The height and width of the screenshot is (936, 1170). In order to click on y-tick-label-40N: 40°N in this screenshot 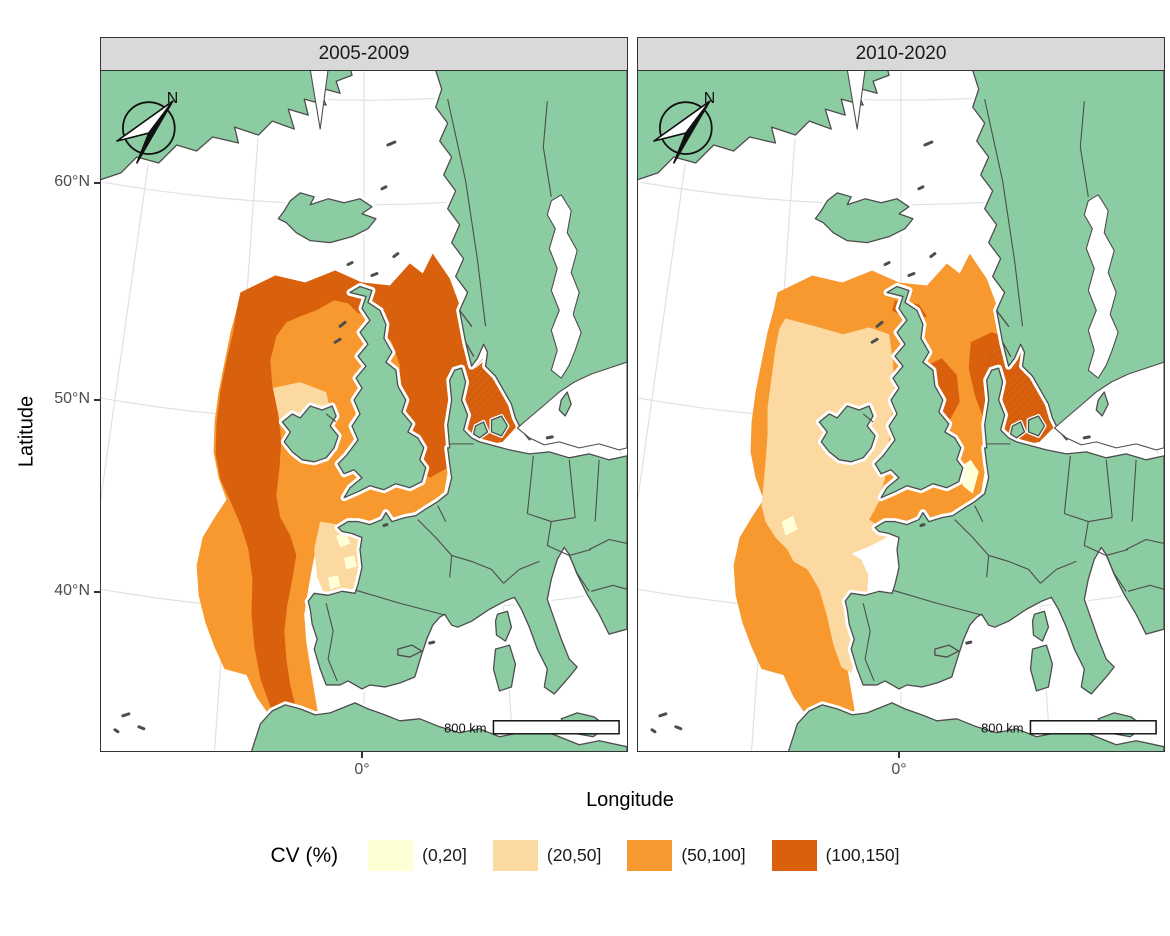, I will do `click(72, 590)`.